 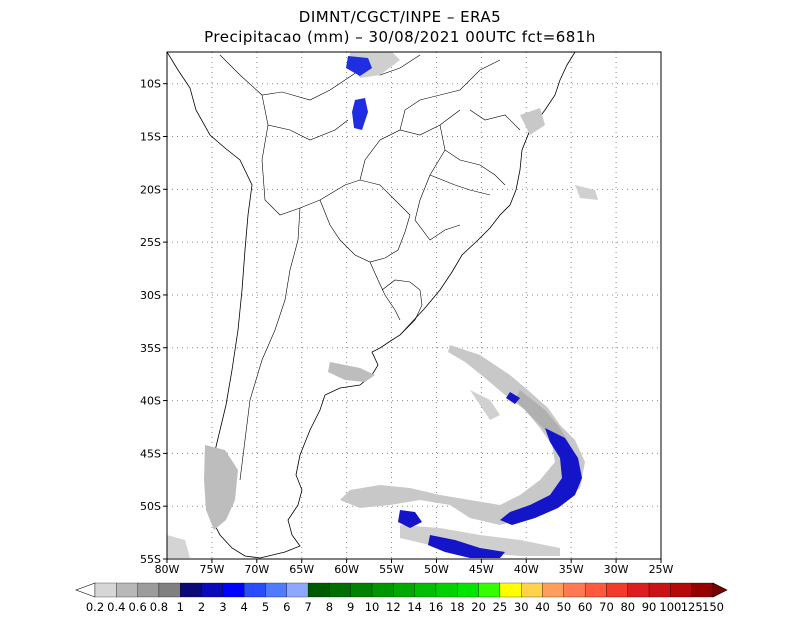 What do you see at coordinates (150, 559) in the screenshot?
I see `lat-label: 55S` at bounding box center [150, 559].